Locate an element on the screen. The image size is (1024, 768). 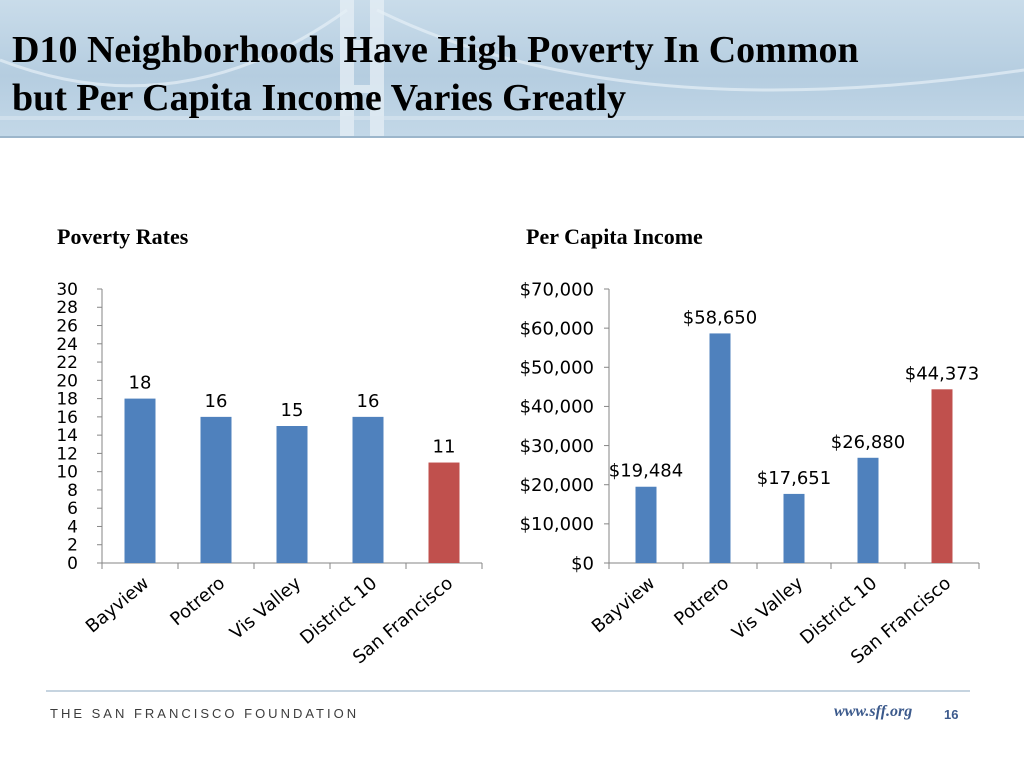
income-category-label: Potrero is located at coordinates (701, 601).